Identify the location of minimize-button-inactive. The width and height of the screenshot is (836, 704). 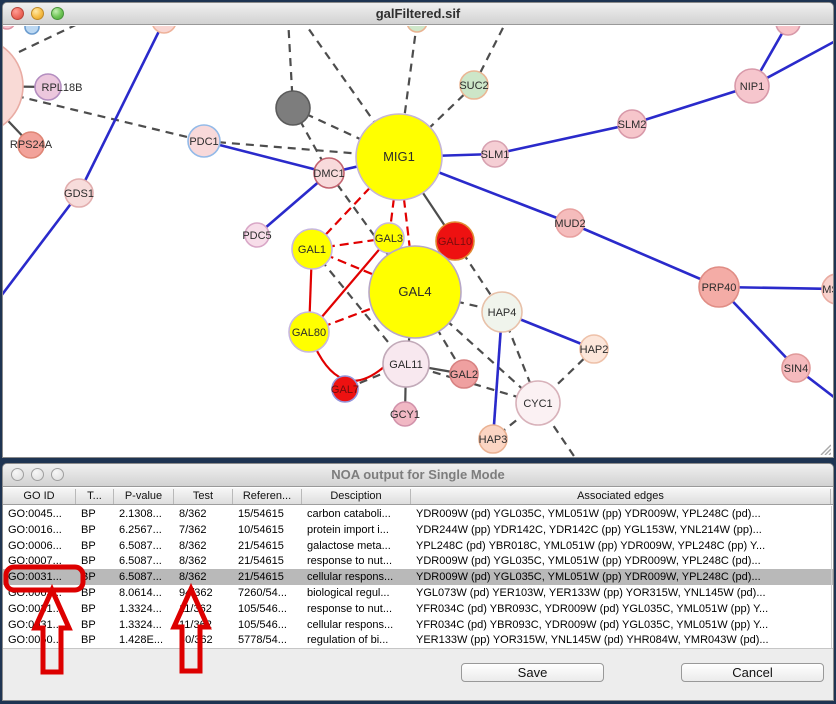
(37, 474).